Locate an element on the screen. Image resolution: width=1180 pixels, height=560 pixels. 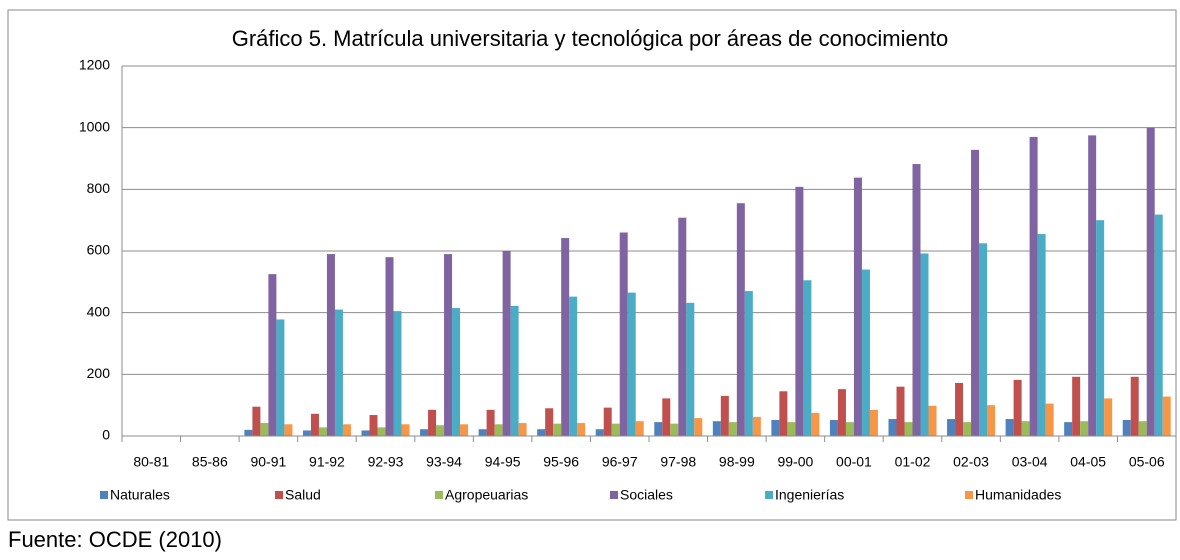
x-tick-label: 85-86 is located at coordinates (210, 462).